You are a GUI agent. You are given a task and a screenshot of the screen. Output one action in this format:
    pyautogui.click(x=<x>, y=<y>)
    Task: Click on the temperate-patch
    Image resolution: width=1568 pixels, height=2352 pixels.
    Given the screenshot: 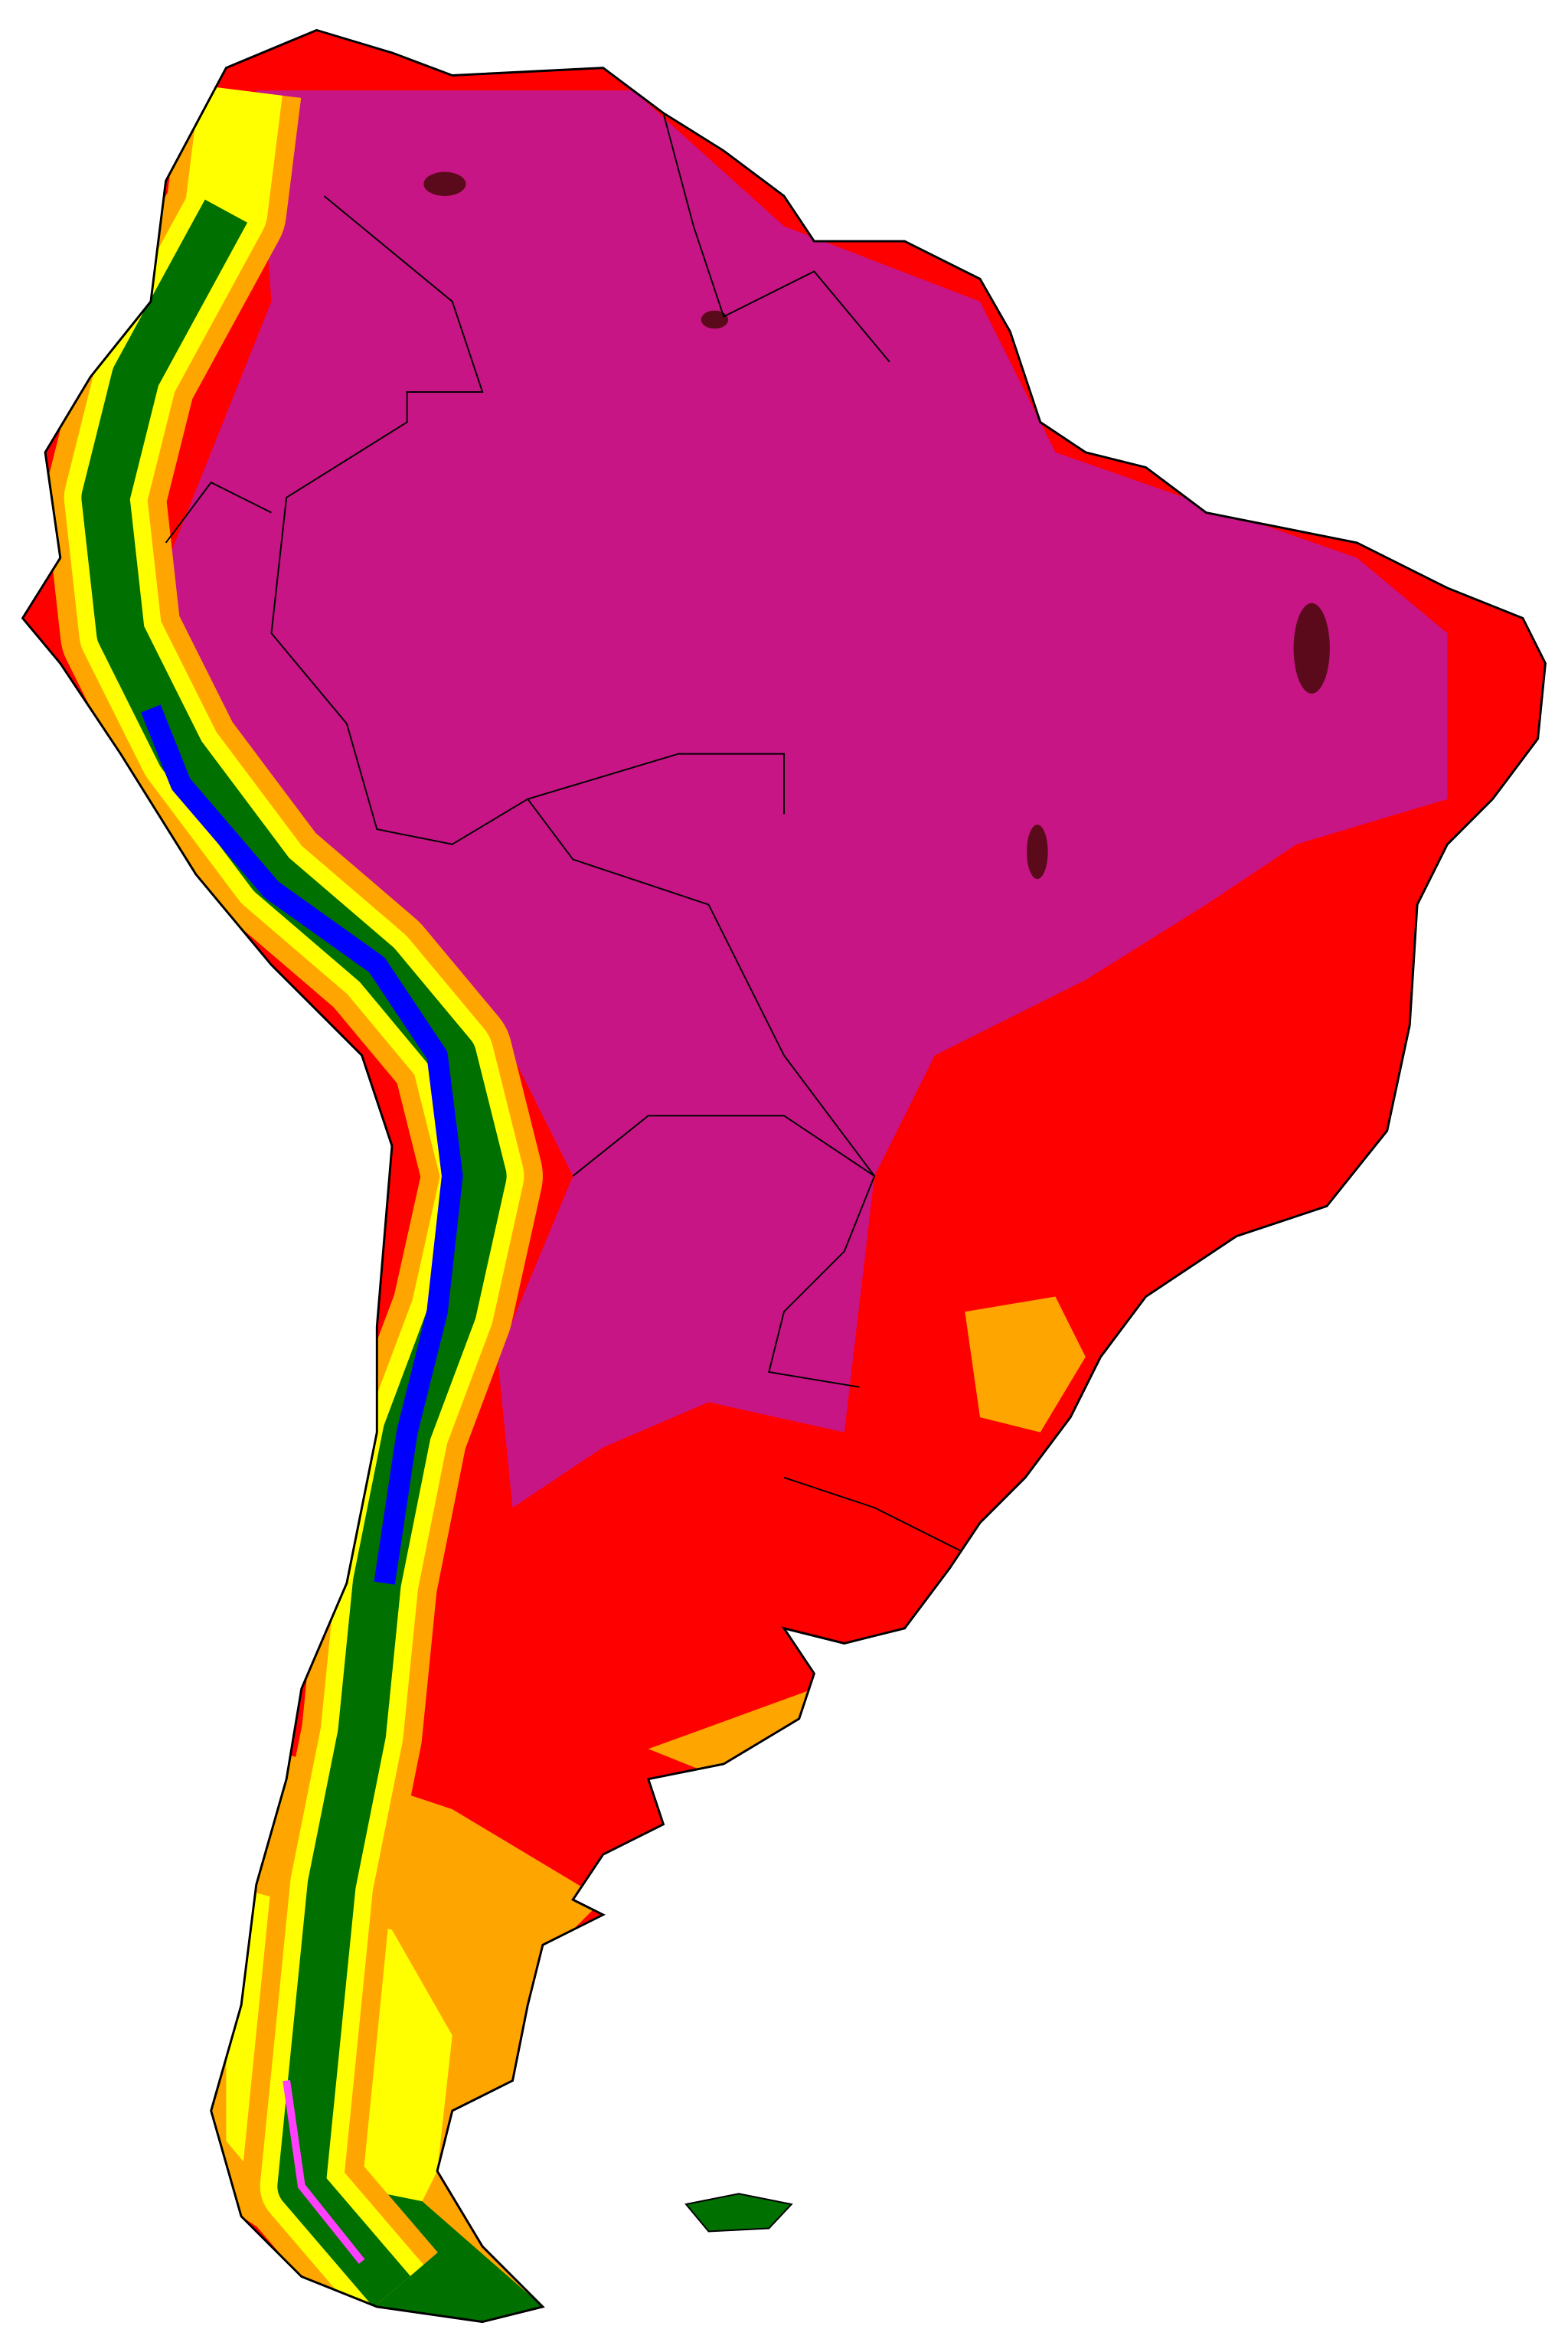 What is the action you would take?
    pyautogui.click(x=867, y=1537)
    